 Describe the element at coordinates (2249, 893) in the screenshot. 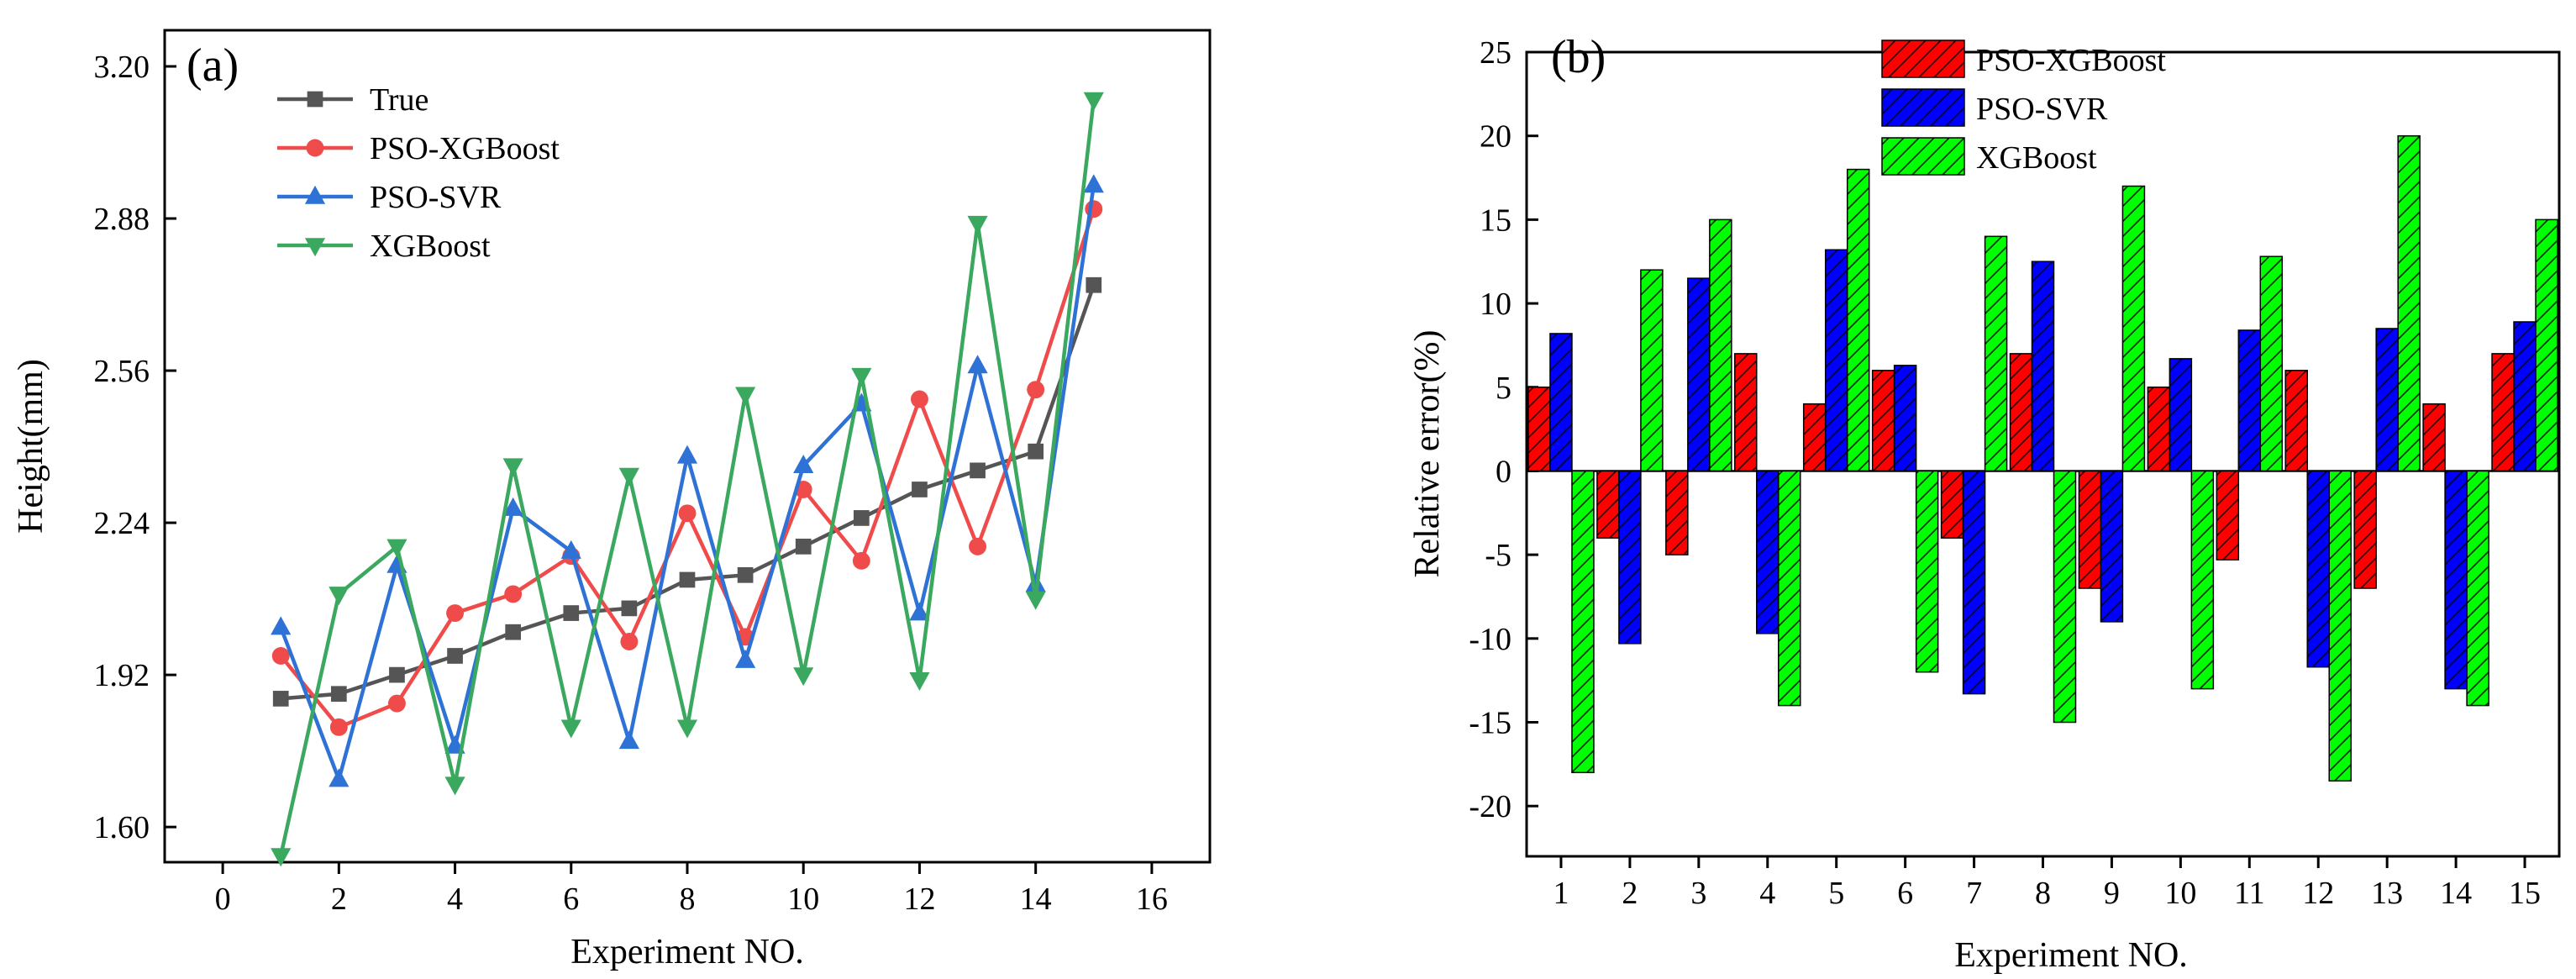

I see `x-tick-label: 11` at that location.